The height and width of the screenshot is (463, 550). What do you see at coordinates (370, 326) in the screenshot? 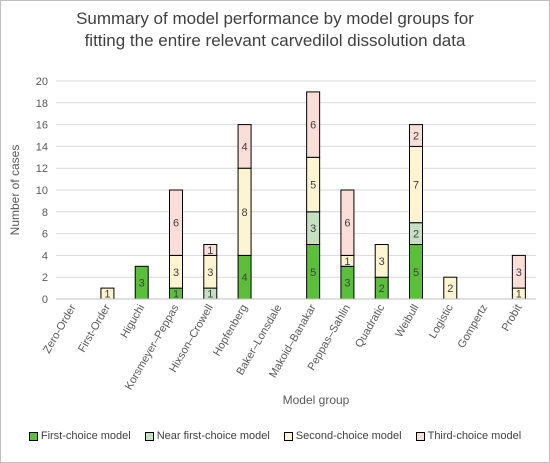
I see `x-tick-label: Quadratic` at bounding box center [370, 326].